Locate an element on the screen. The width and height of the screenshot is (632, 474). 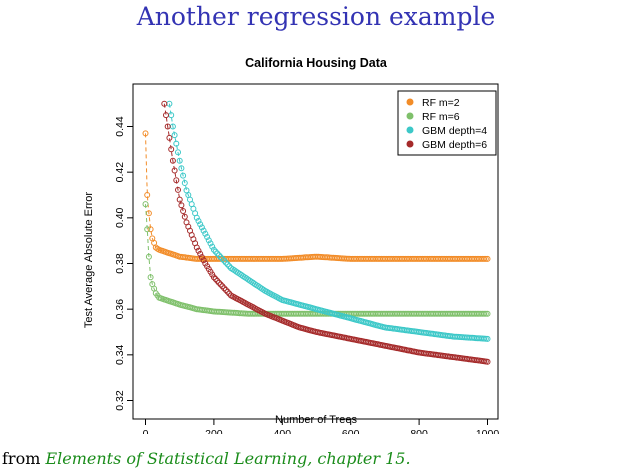
legend: RF m=2 RF m=6 GBM depth=4 GBM depth=6 is located at coordinates (447, 123).